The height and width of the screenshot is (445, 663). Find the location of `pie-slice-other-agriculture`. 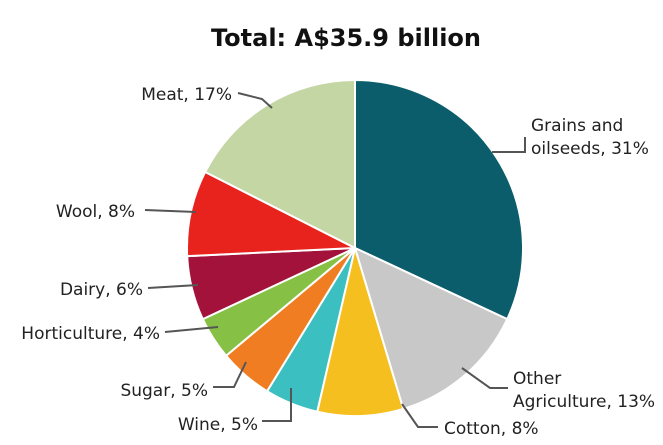

pie-slice-other-agriculture is located at coordinates (431, 328).